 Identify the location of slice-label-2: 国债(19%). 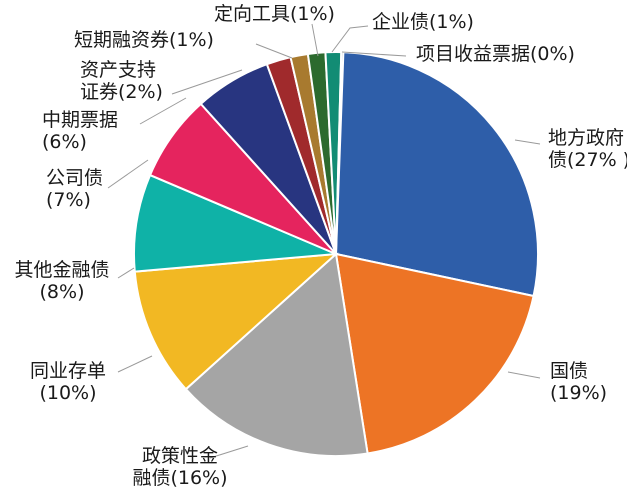
(578, 382).